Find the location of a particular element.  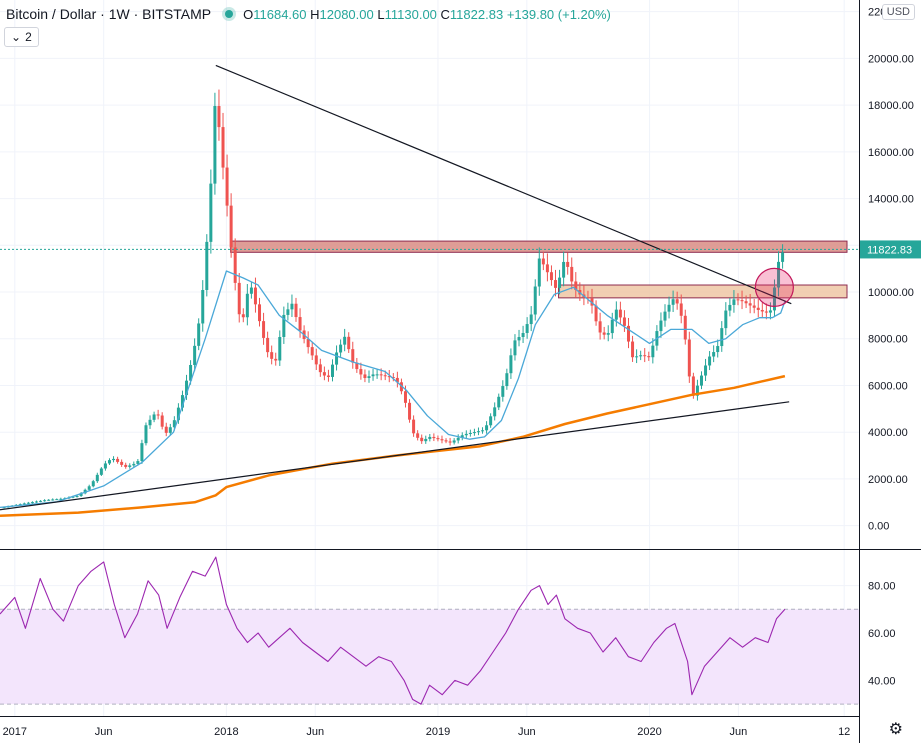

price-tick-label: 20000.00 is located at coordinates (891, 59).